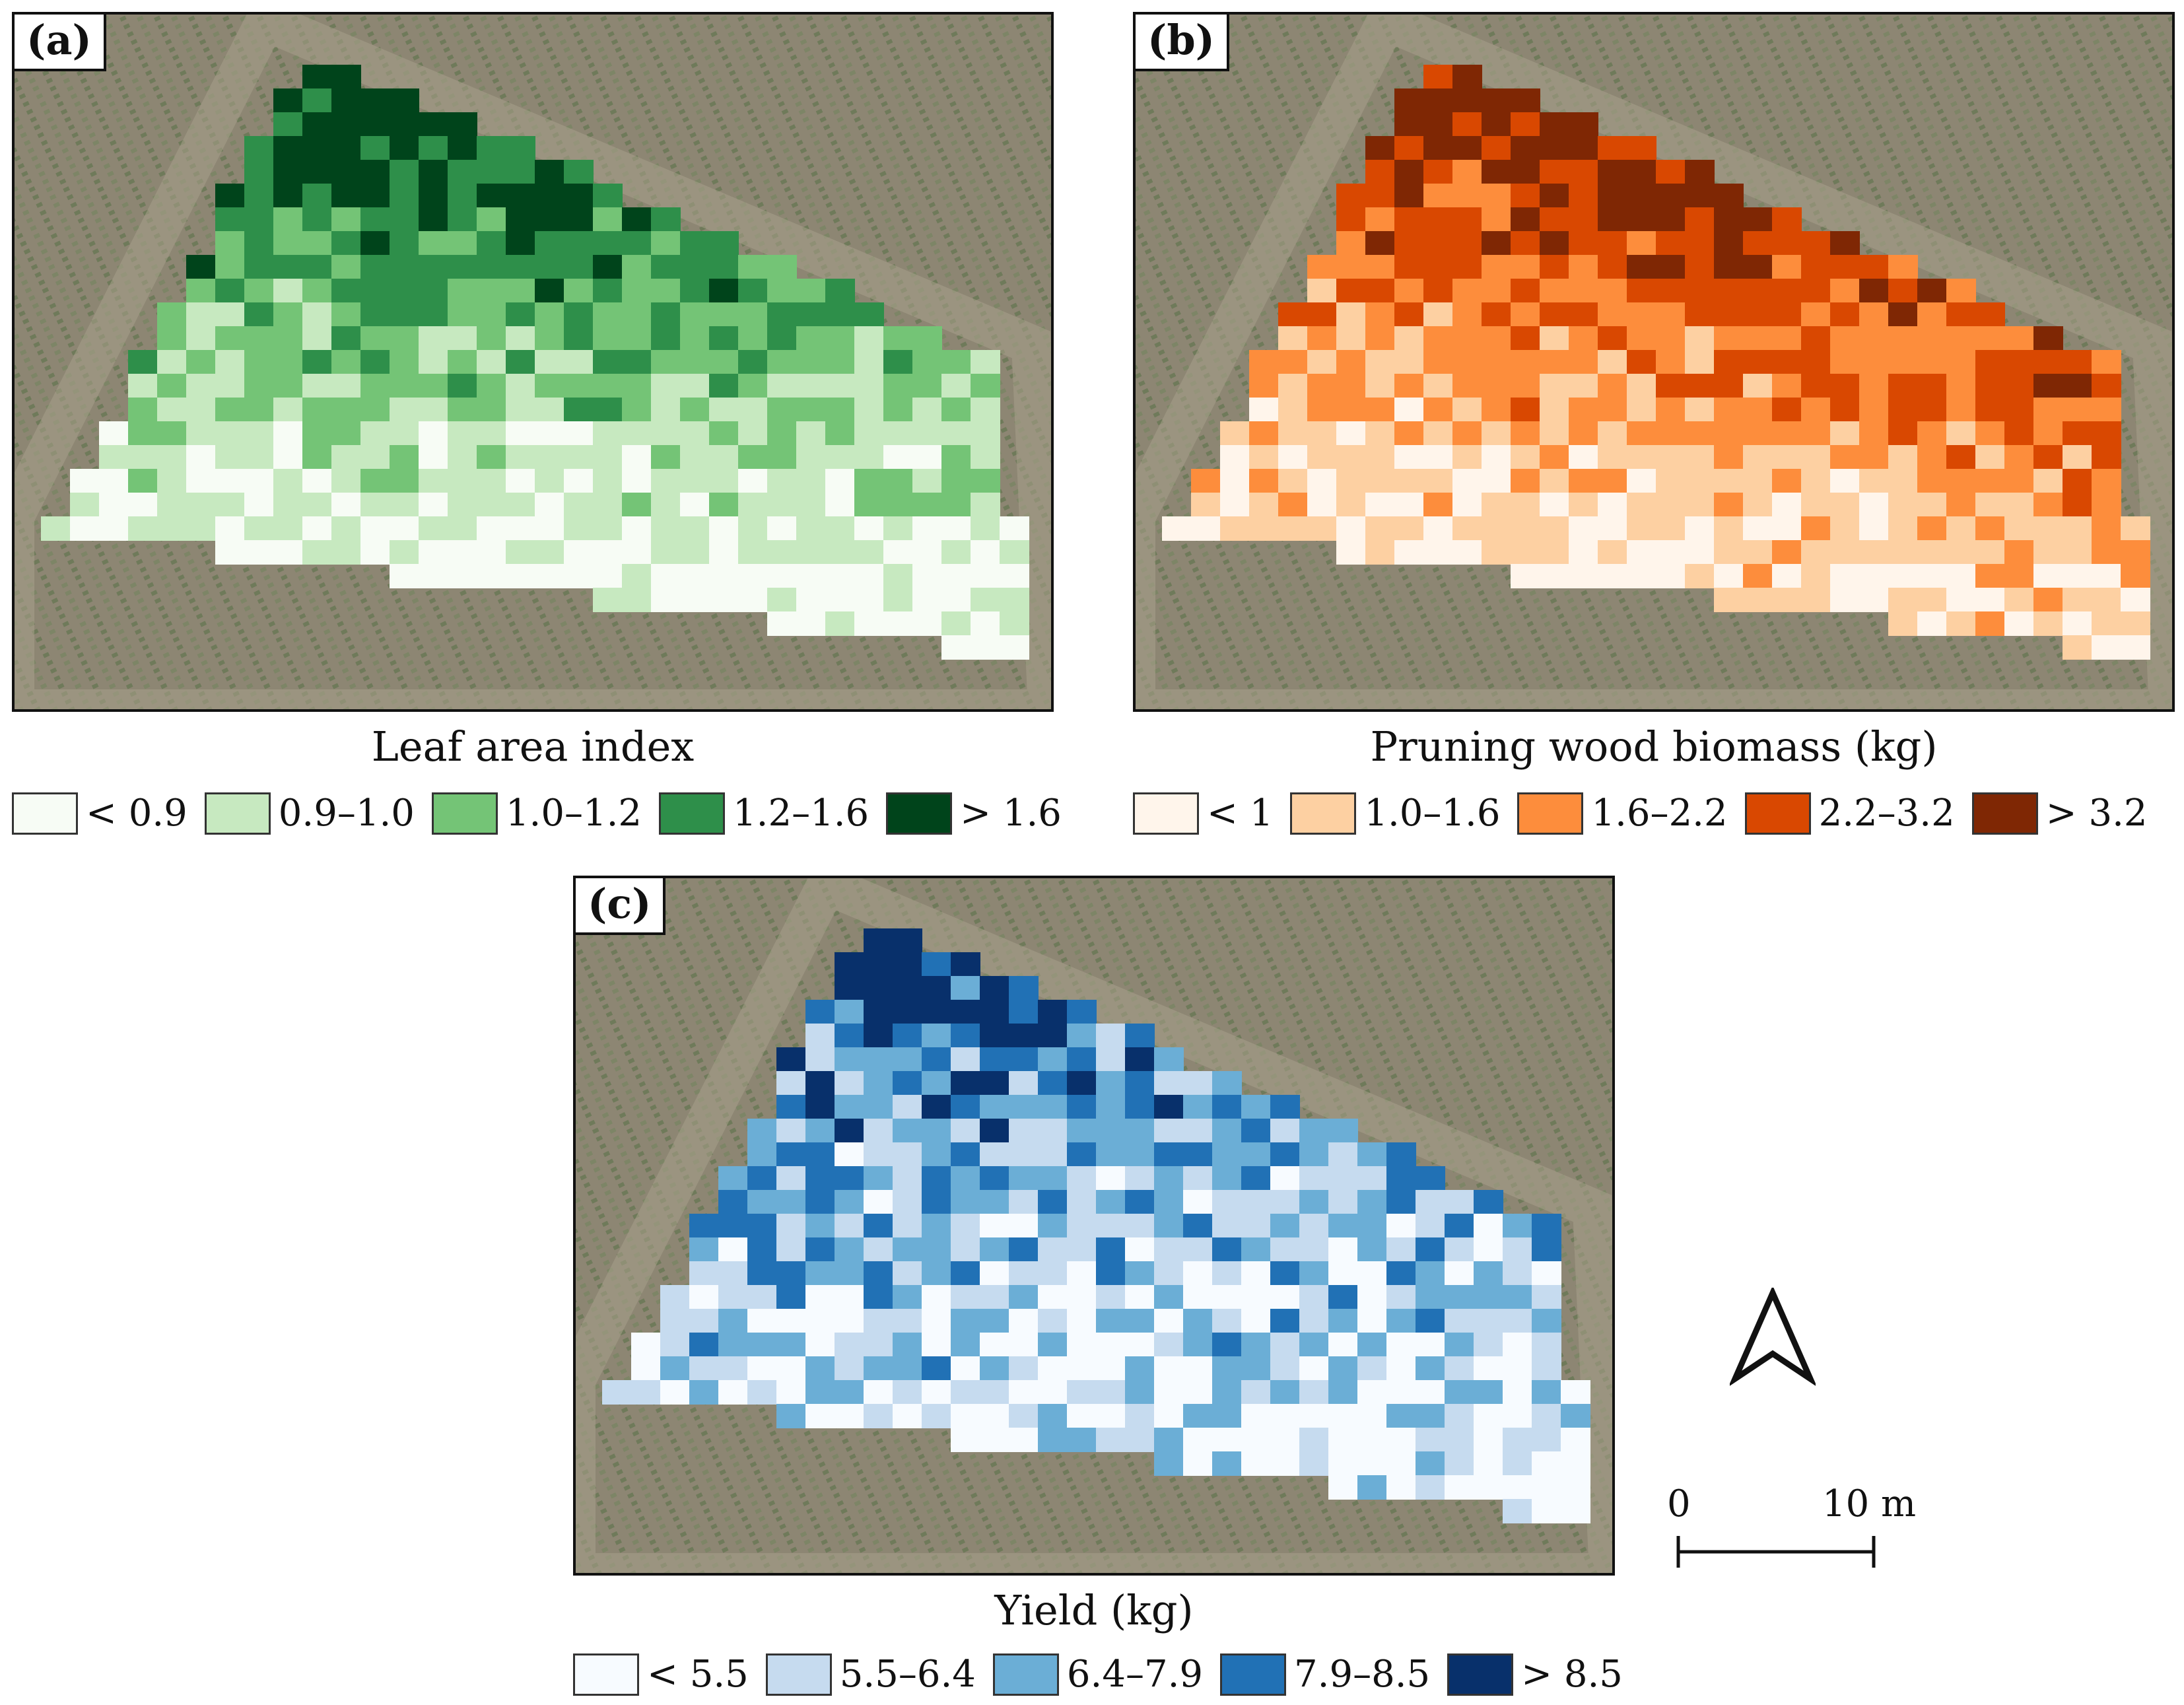 The height and width of the screenshot is (1705, 2184). I want to click on legend-swatch, so click(464, 813).